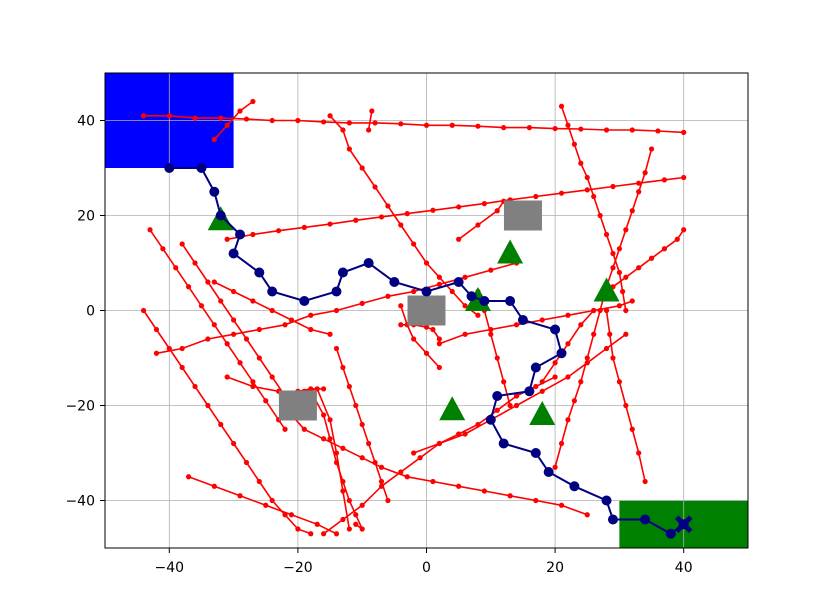  Describe the element at coordinates (80, 502) in the screenshot. I see `y-tick-label: −40` at that location.